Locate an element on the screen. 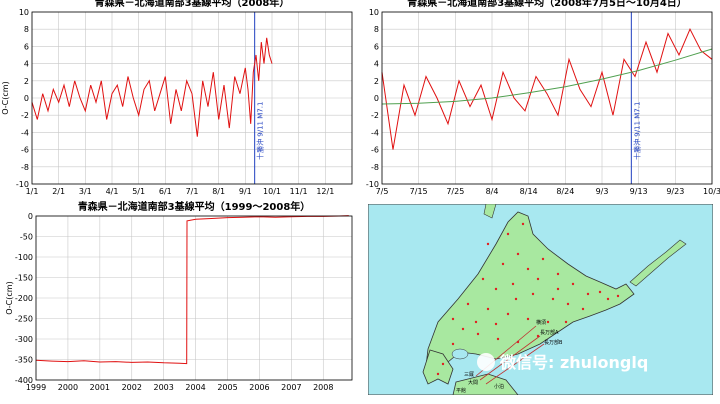  y-tick-label: -50 is located at coordinates (26, 237).